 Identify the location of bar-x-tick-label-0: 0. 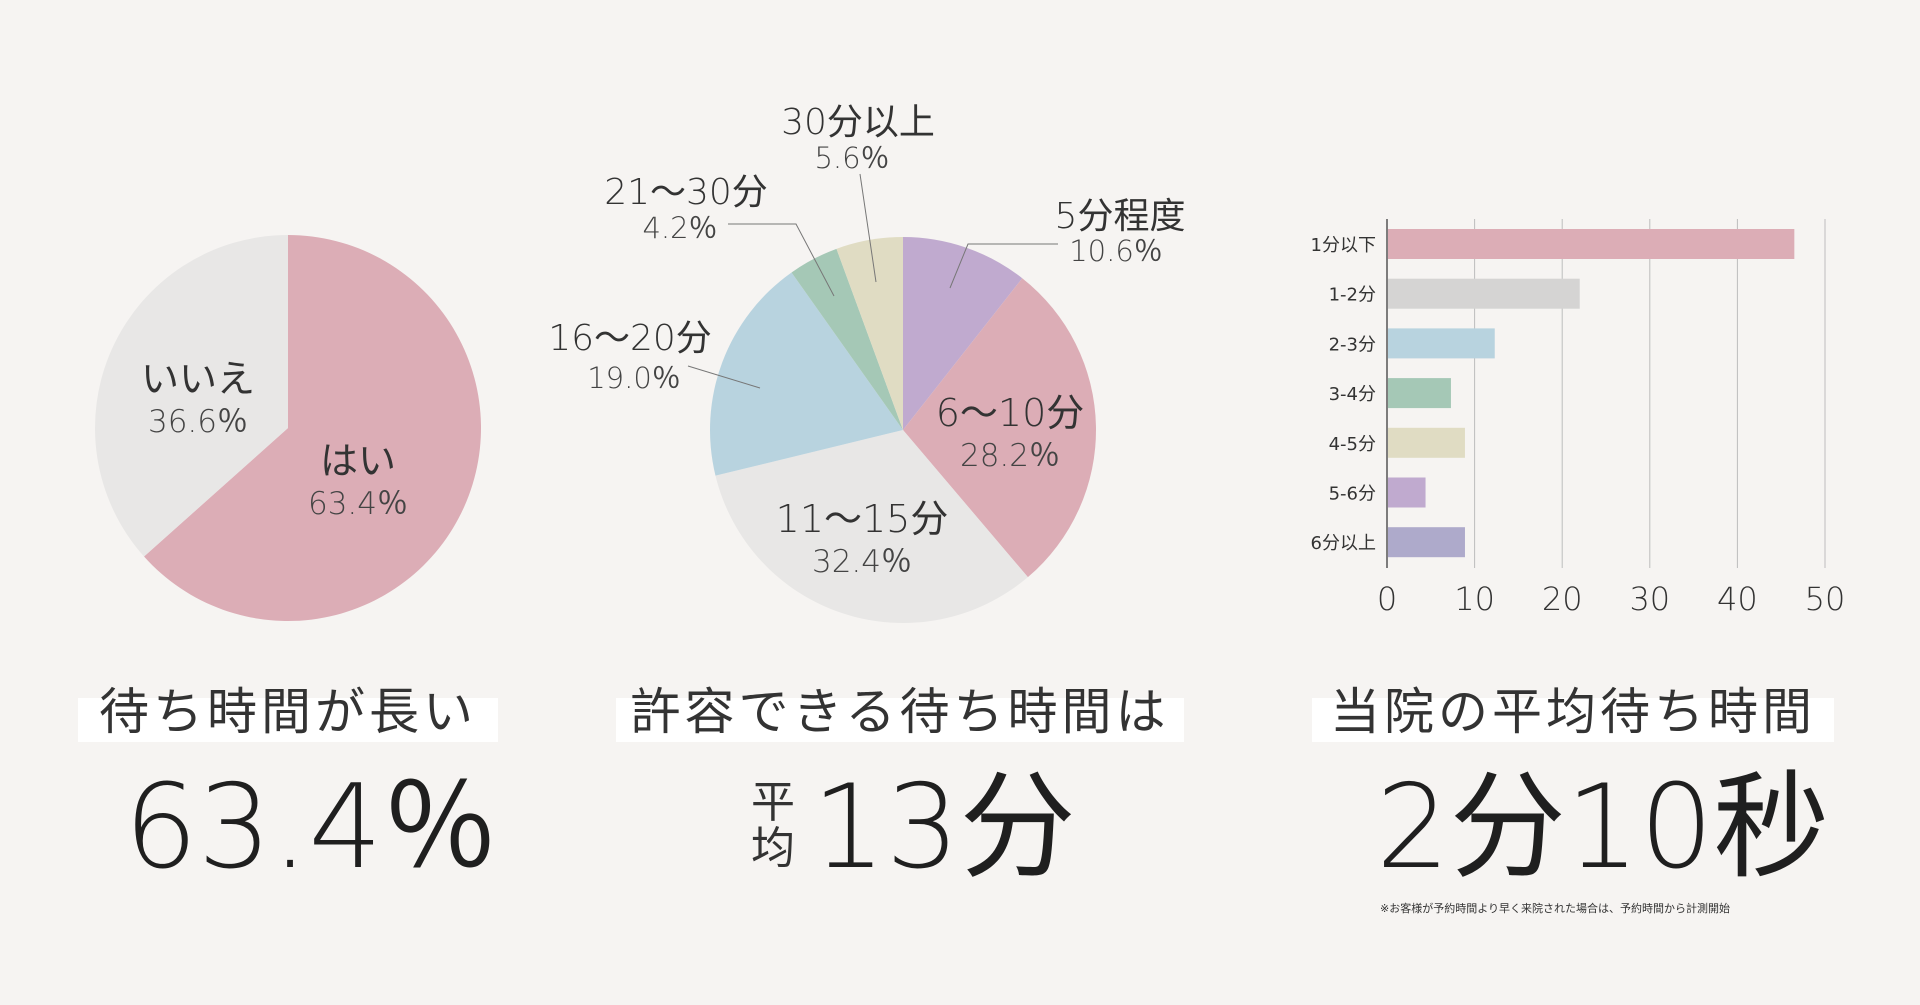
(1387, 599).